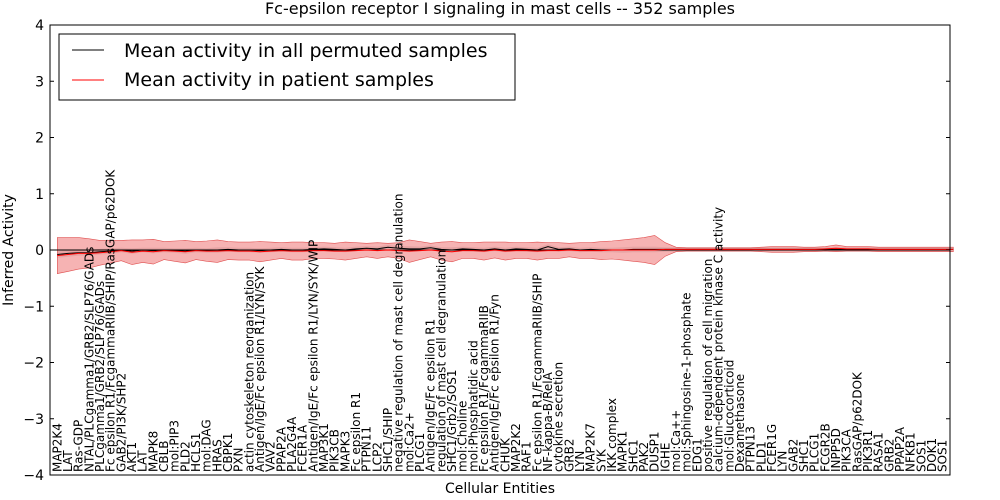  I want to click on x-tick-label: Antigen/IgE/Fc epsilon R1/LYN/SYK/WIP, so click(313, 356).